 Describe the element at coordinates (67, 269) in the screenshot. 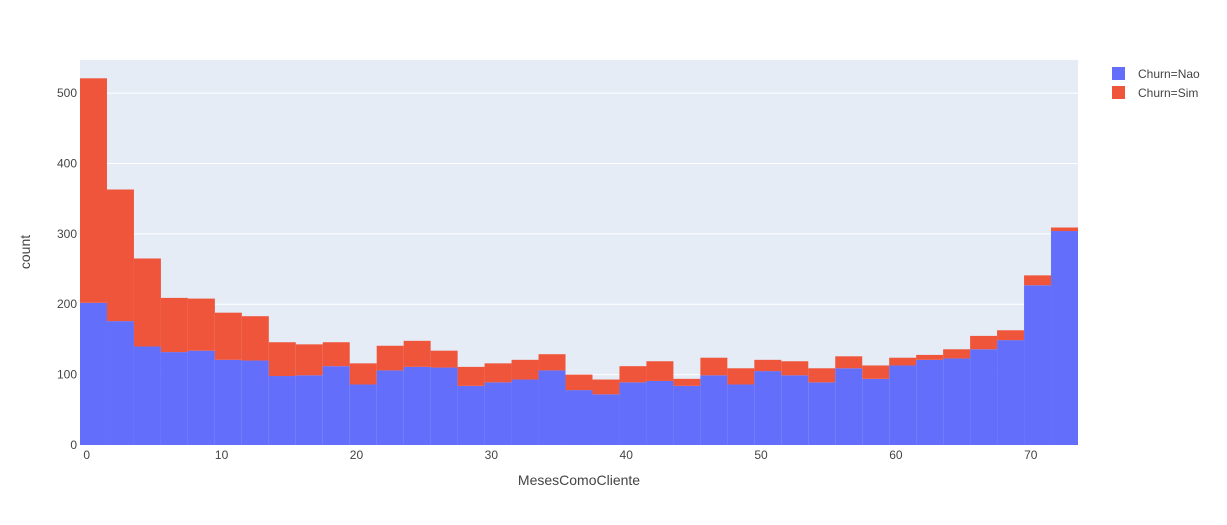

I see `y-tick-labels: 0 100 200 300 400 500` at that location.